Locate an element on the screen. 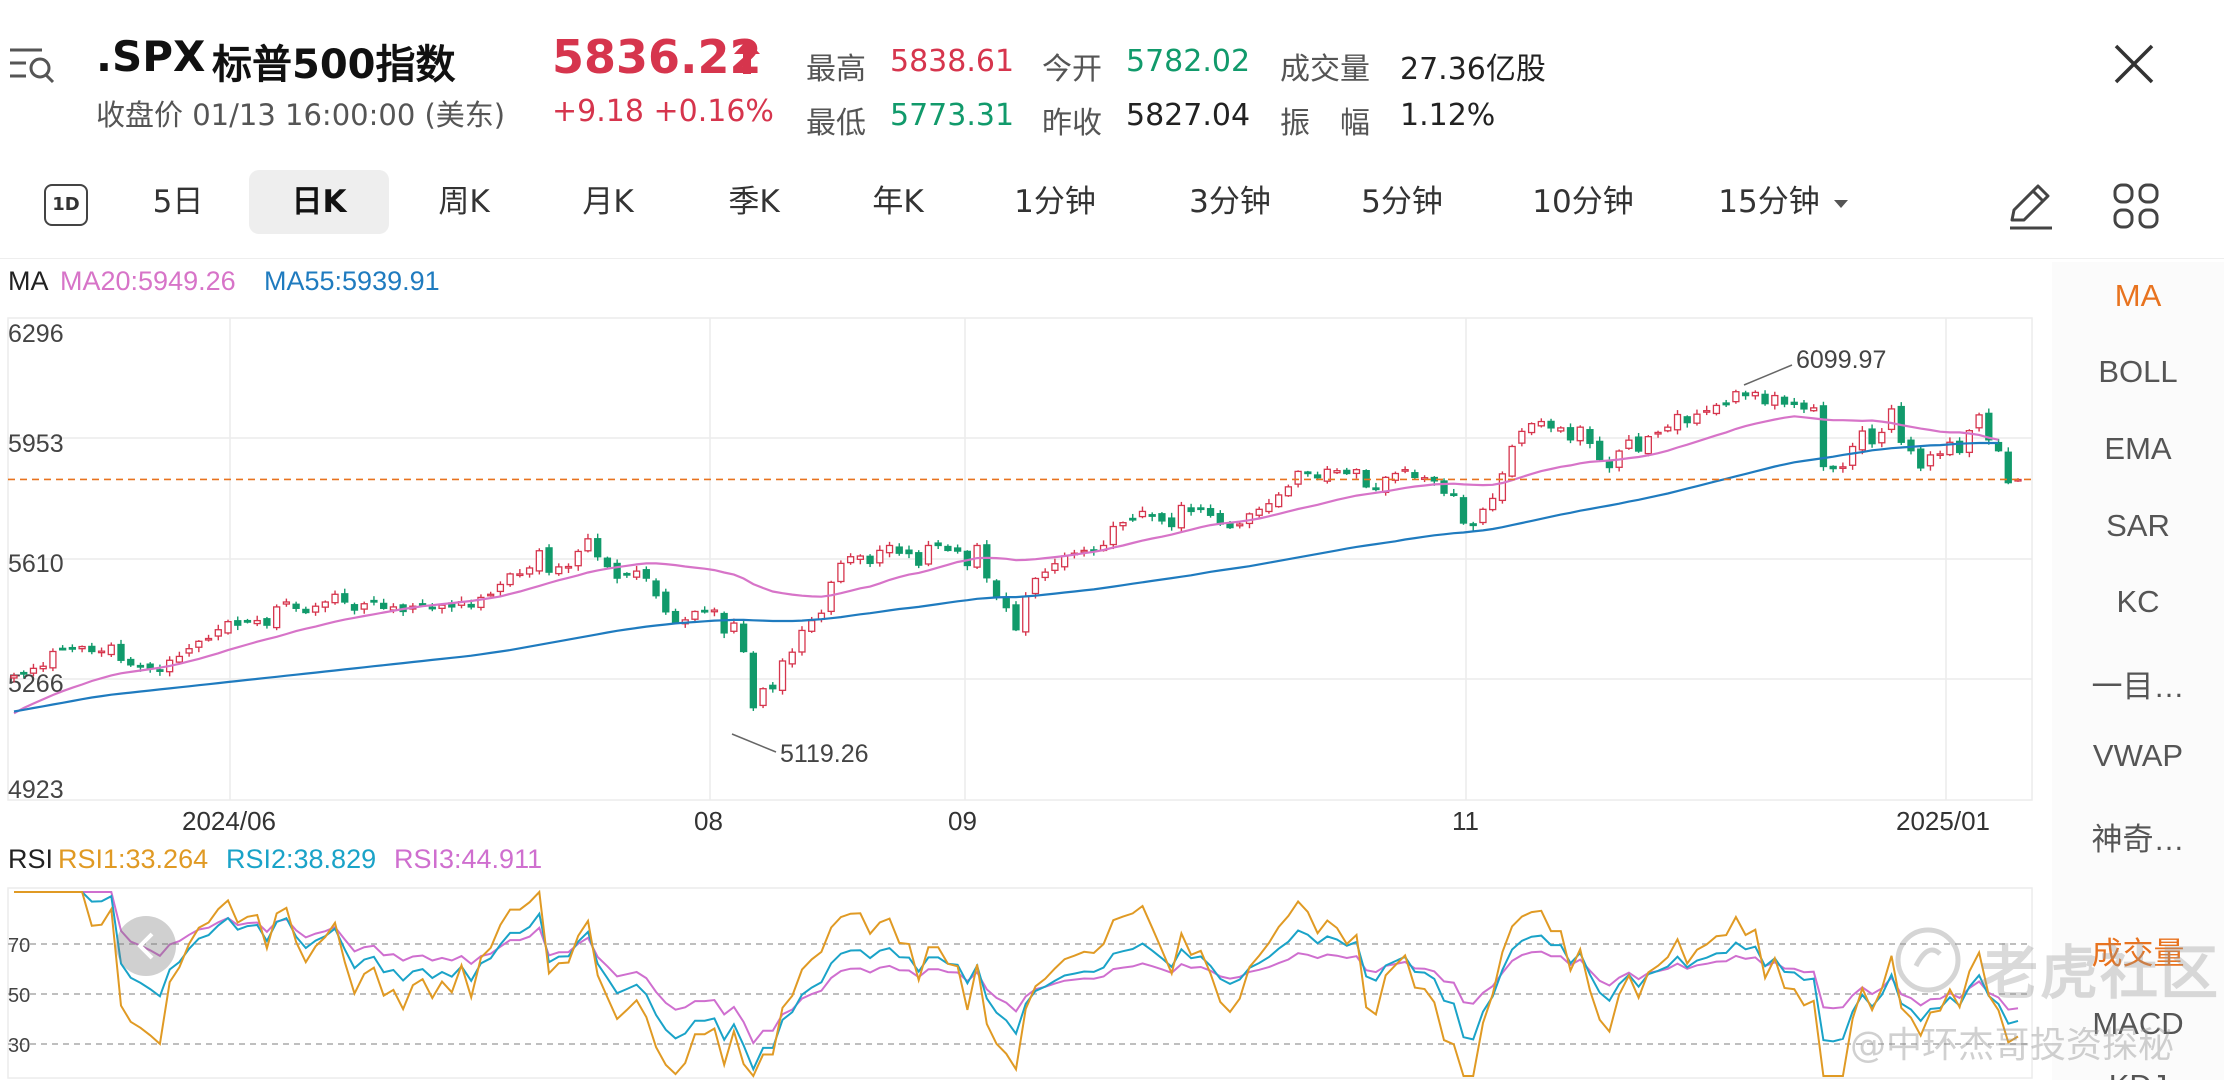 Image resolution: width=2224 pixels, height=1080 pixels. rsi2-legend: RSI2:38.829 is located at coordinates (301, 859).